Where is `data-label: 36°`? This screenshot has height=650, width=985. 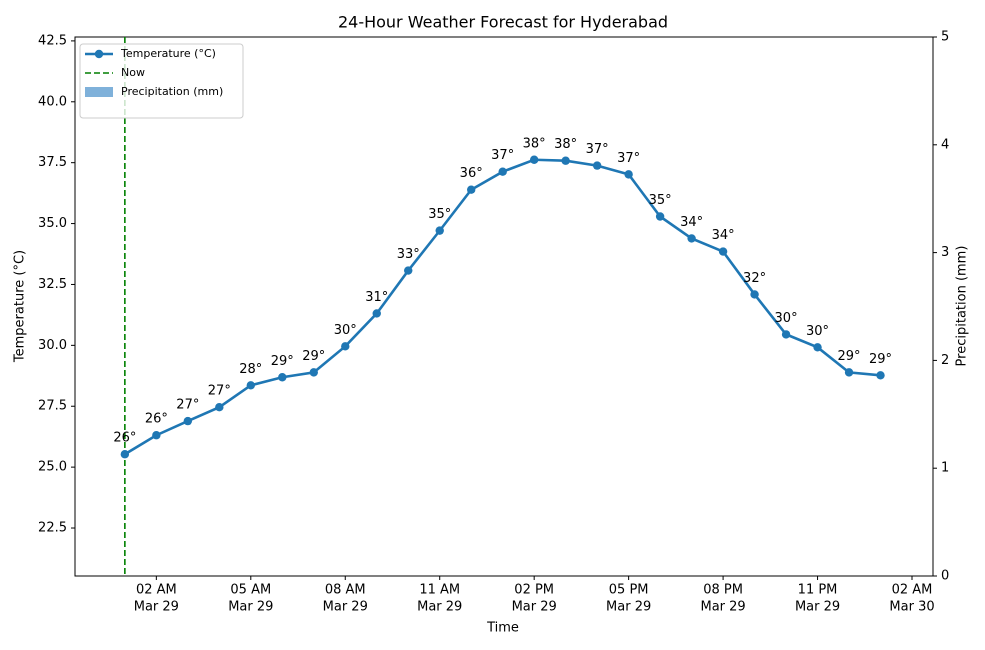
data-label: 36° is located at coordinates (471, 173).